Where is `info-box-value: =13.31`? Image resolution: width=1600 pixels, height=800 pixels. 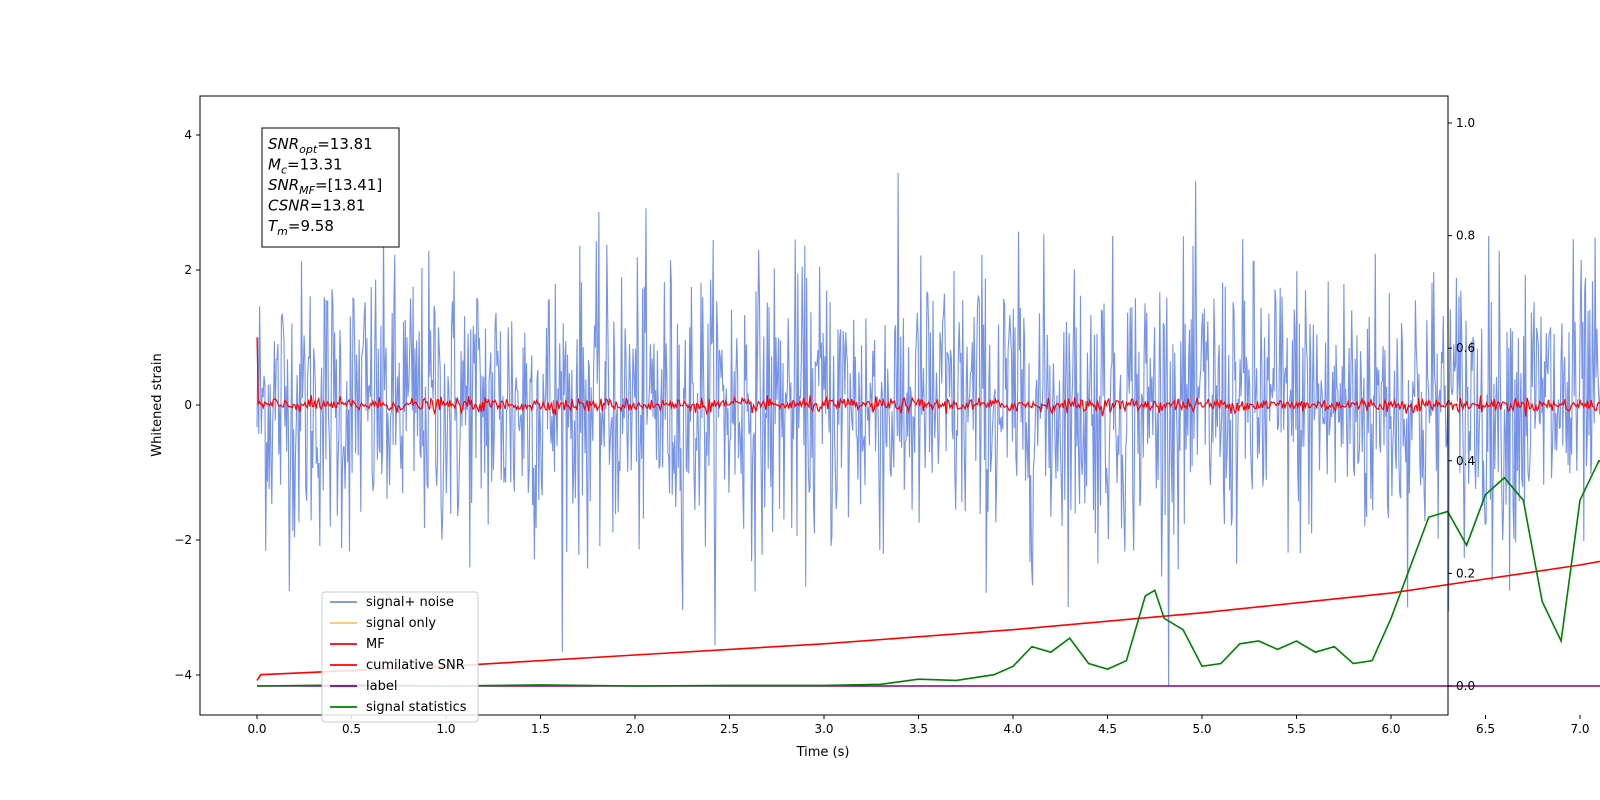
info-box-value: =13.31 is located at coordinates (315, 165).